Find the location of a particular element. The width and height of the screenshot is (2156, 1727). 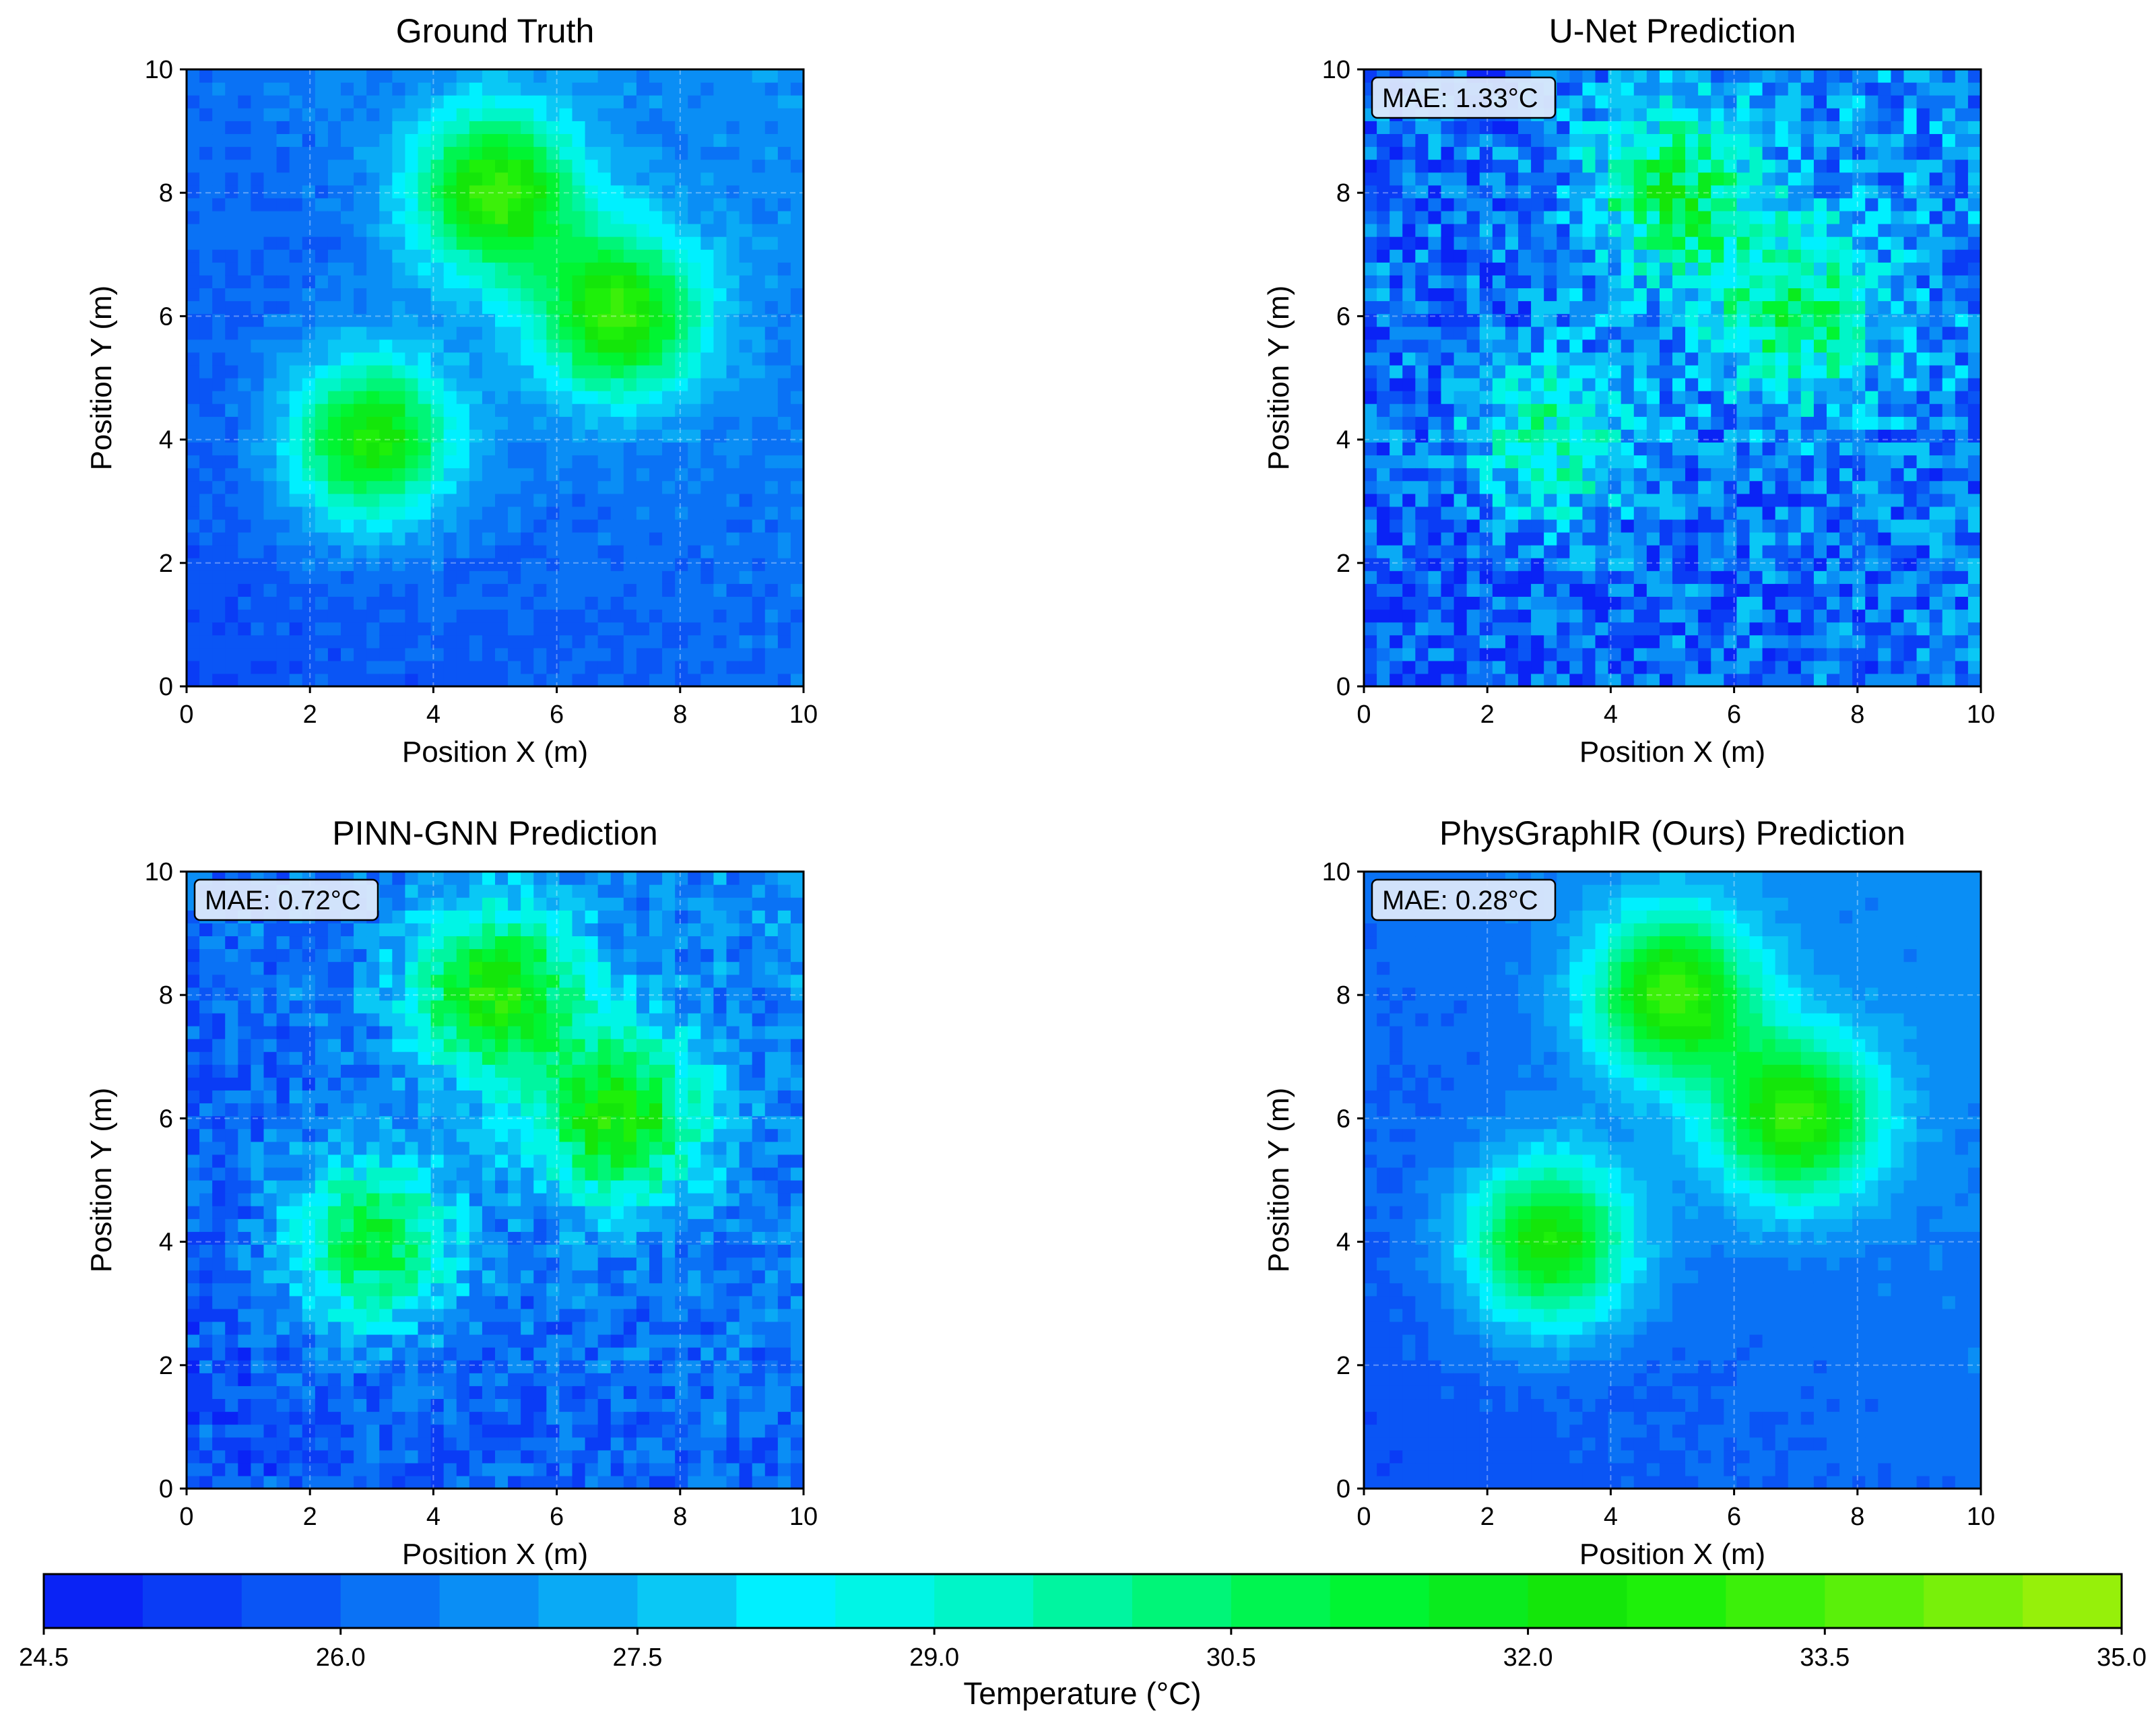

colorbar-tick-label: 30.5 is located at coordinates (1231, 1658).